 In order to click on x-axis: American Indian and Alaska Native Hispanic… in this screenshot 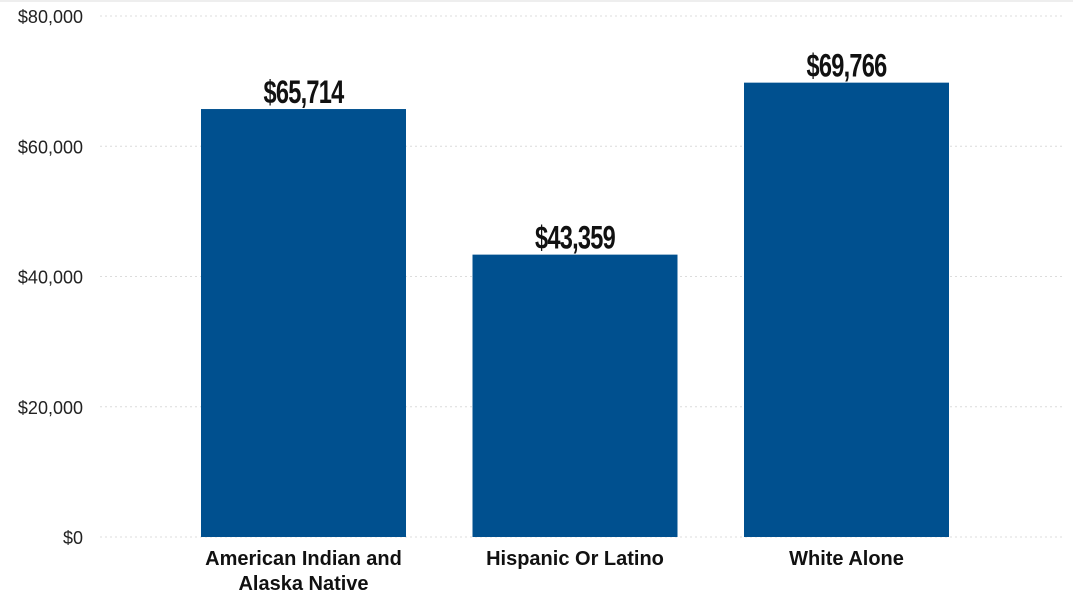, I will do `click(554, 571)`.